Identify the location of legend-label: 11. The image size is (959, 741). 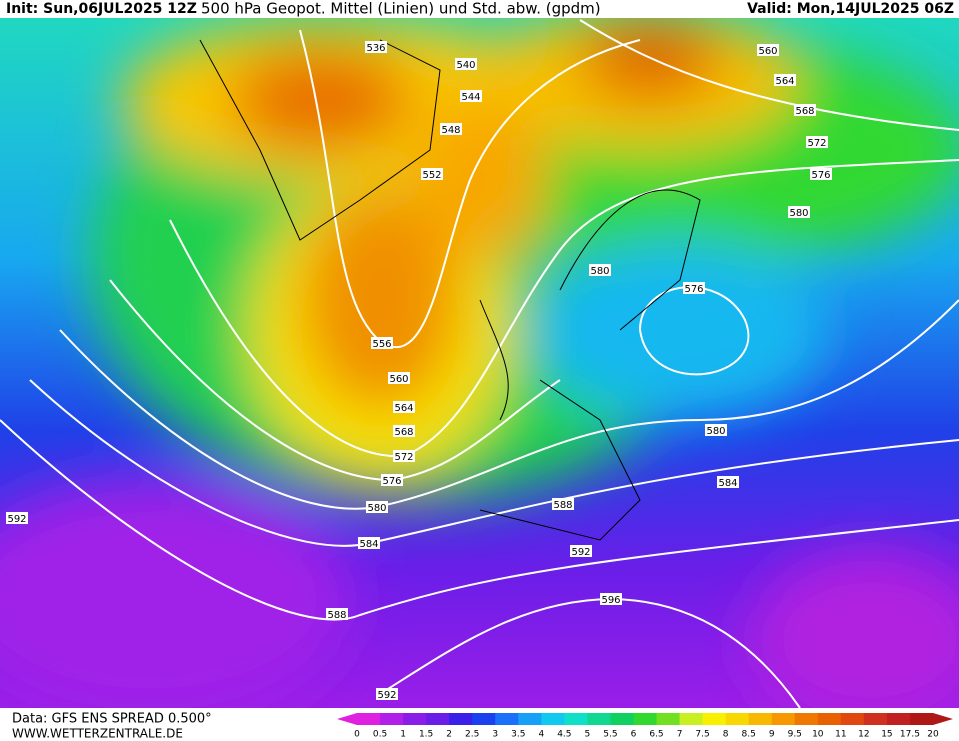
(840, 735).